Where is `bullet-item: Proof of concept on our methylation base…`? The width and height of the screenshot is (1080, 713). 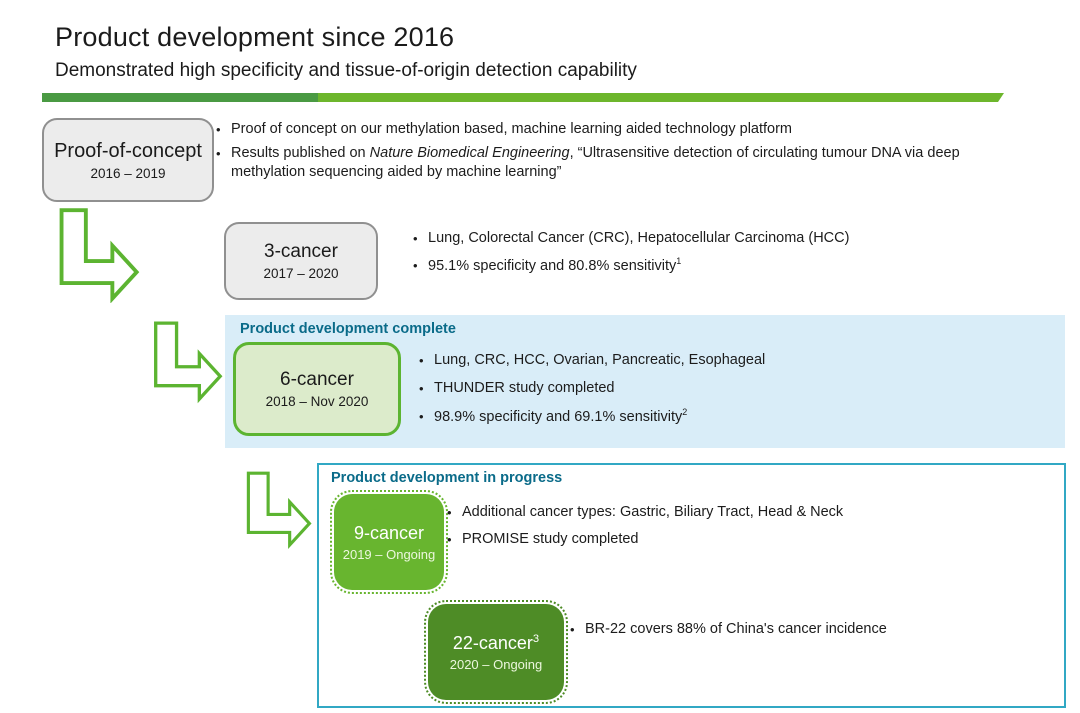
bullet-item: Proof of concept on our methylation base… is located at coordinates (626, 129).